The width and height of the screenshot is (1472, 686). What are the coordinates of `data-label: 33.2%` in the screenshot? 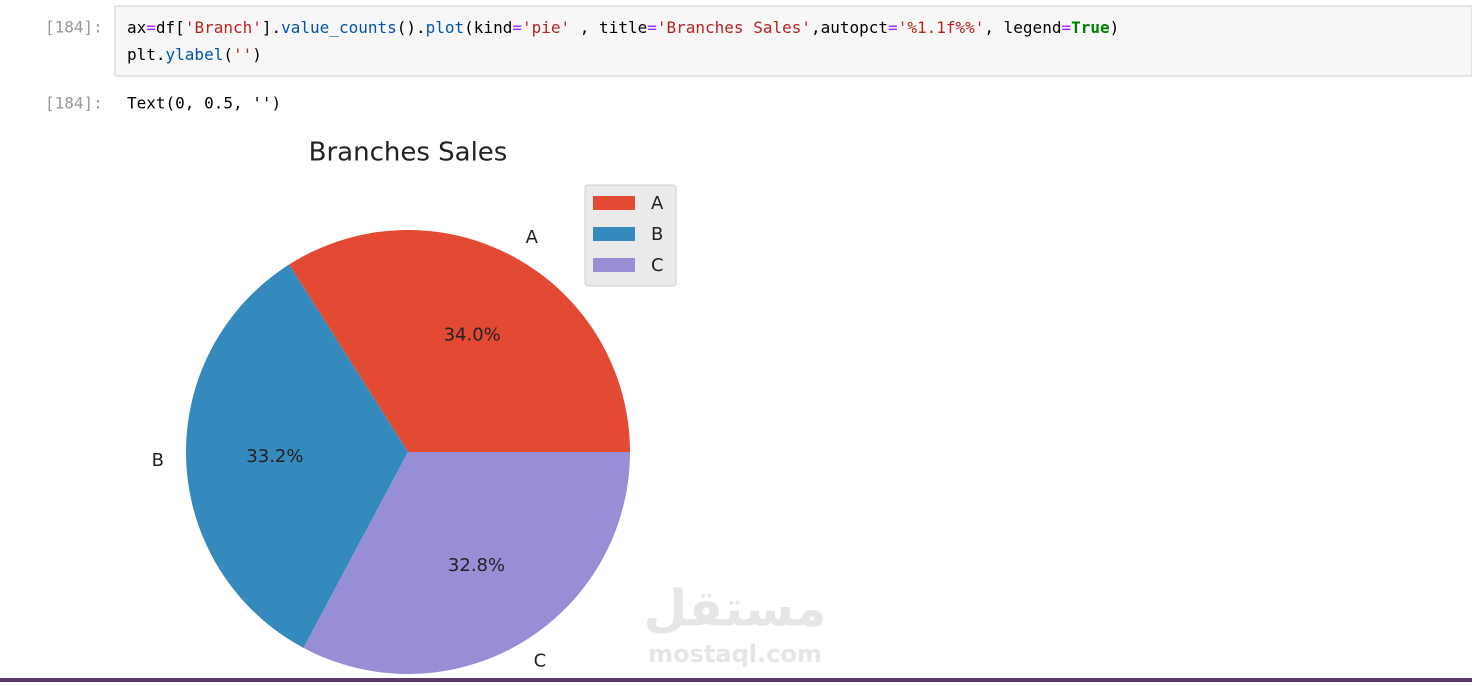 It's located at (274, 456).